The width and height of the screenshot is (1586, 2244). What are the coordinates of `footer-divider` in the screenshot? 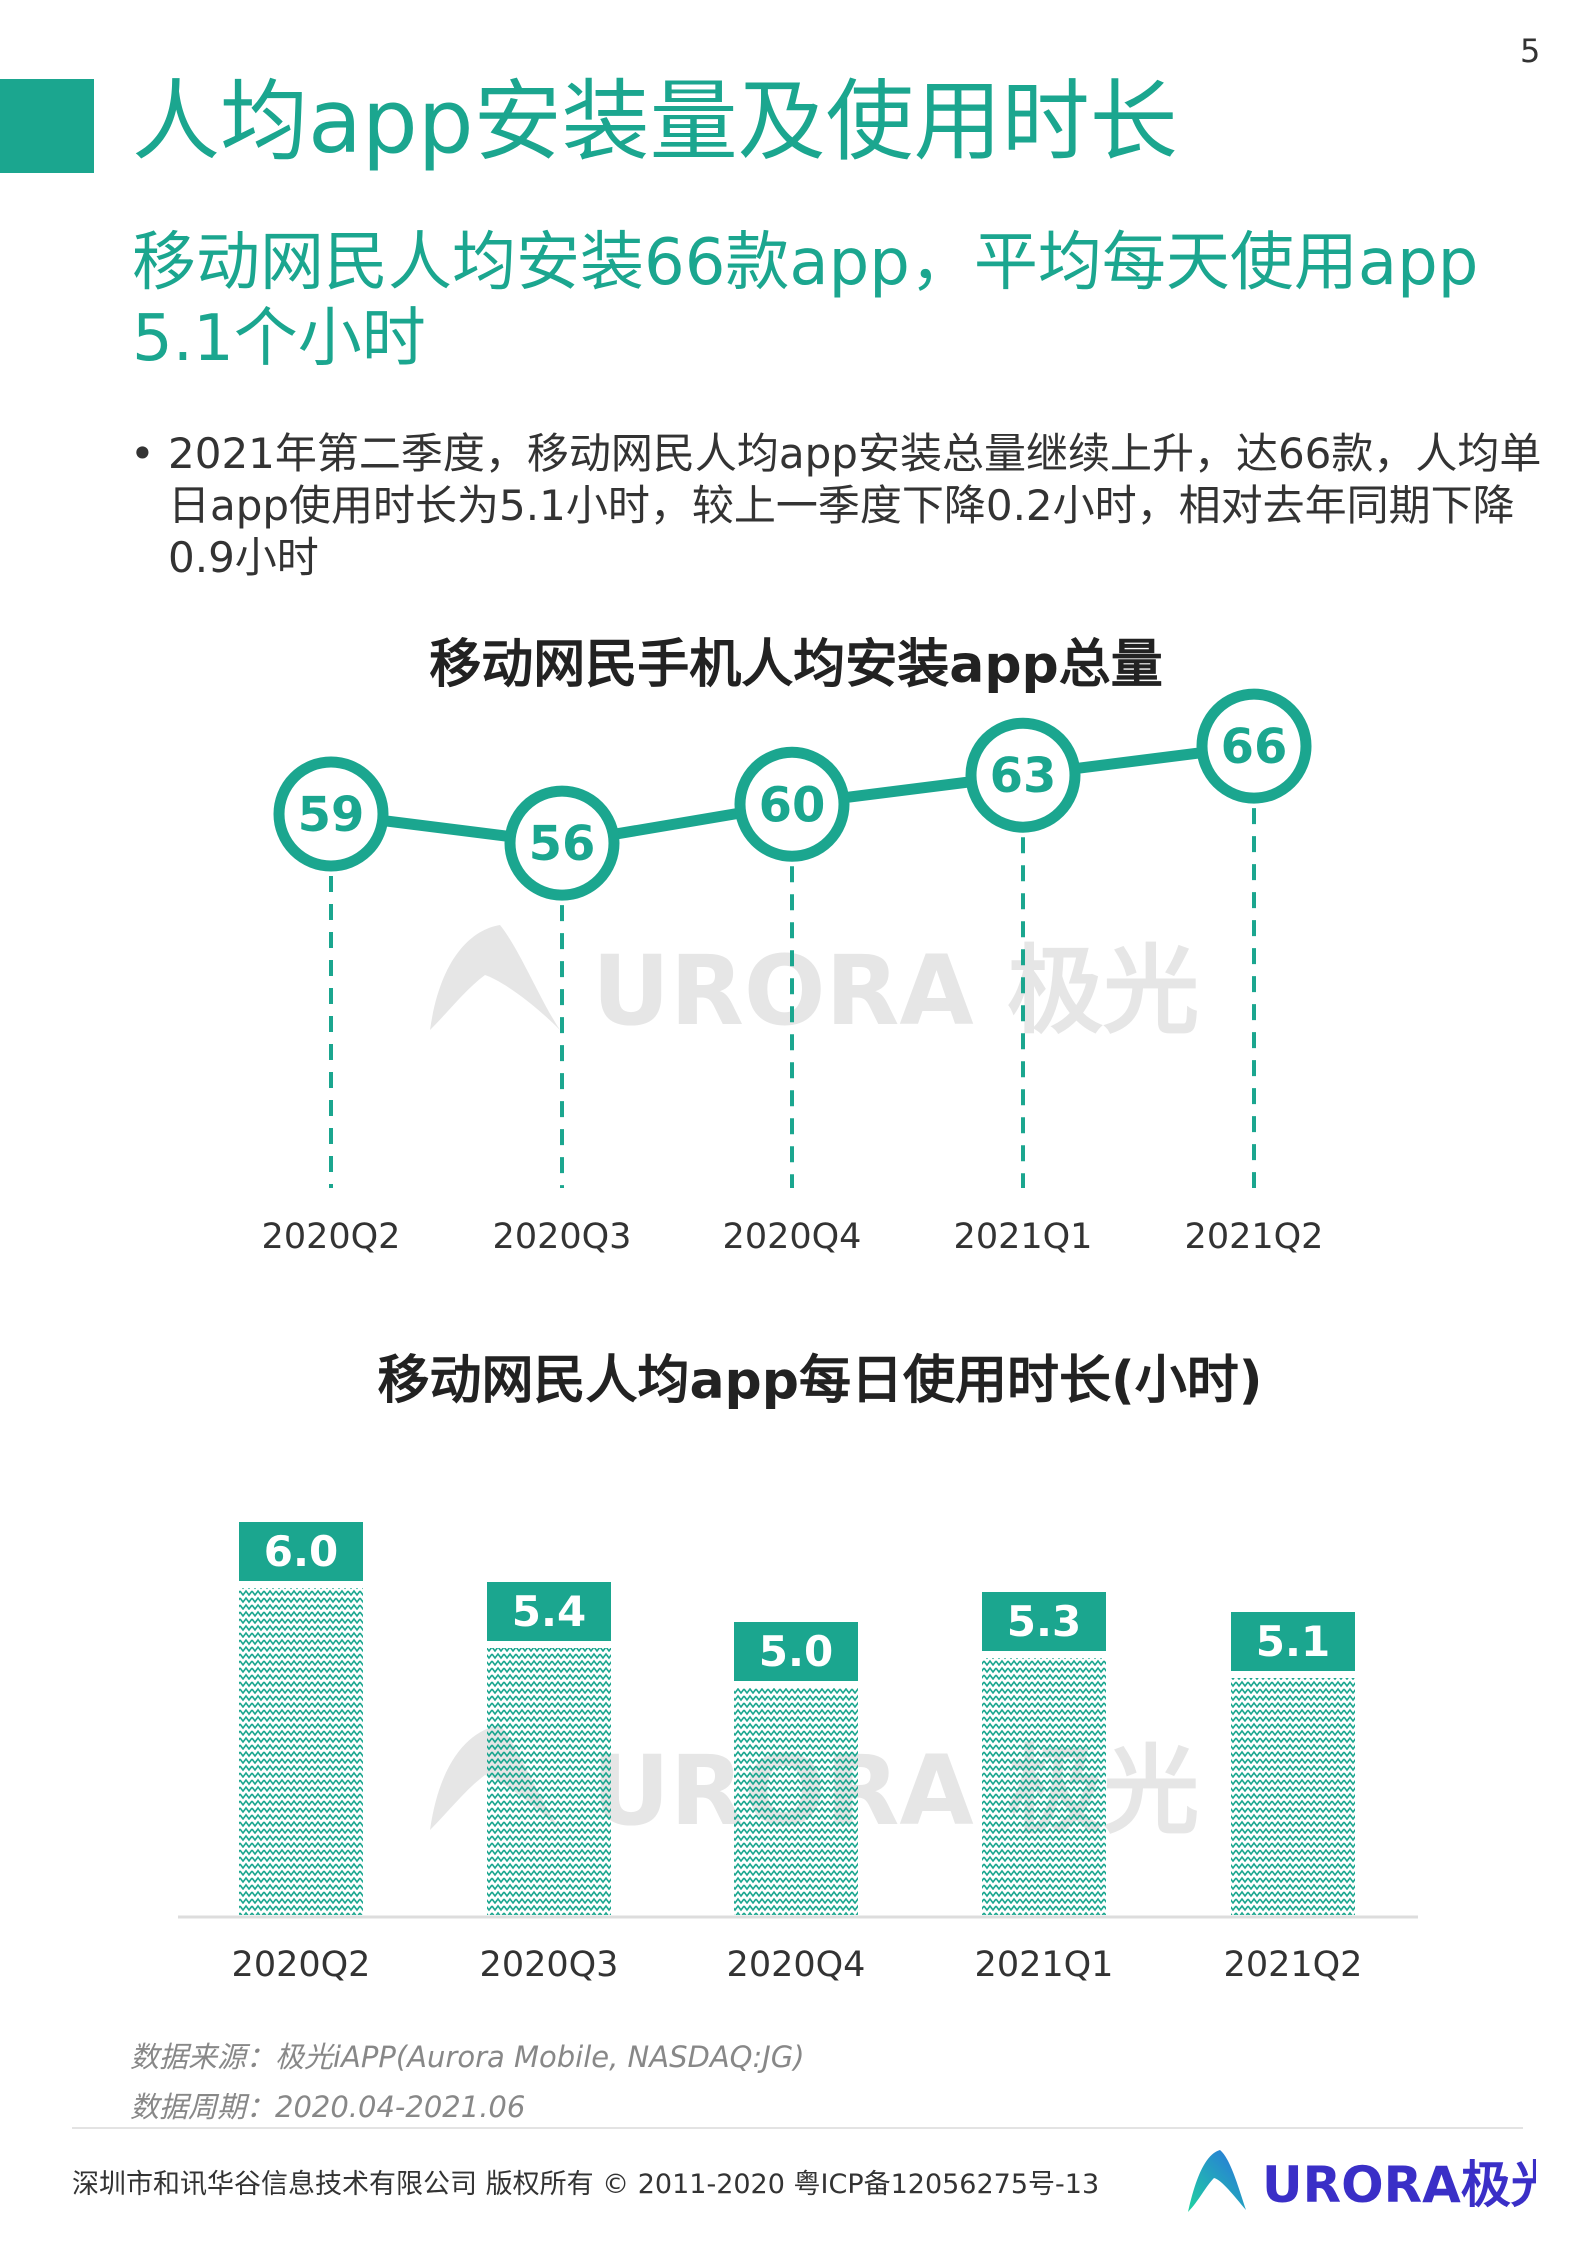 It's located at (797, 2128).